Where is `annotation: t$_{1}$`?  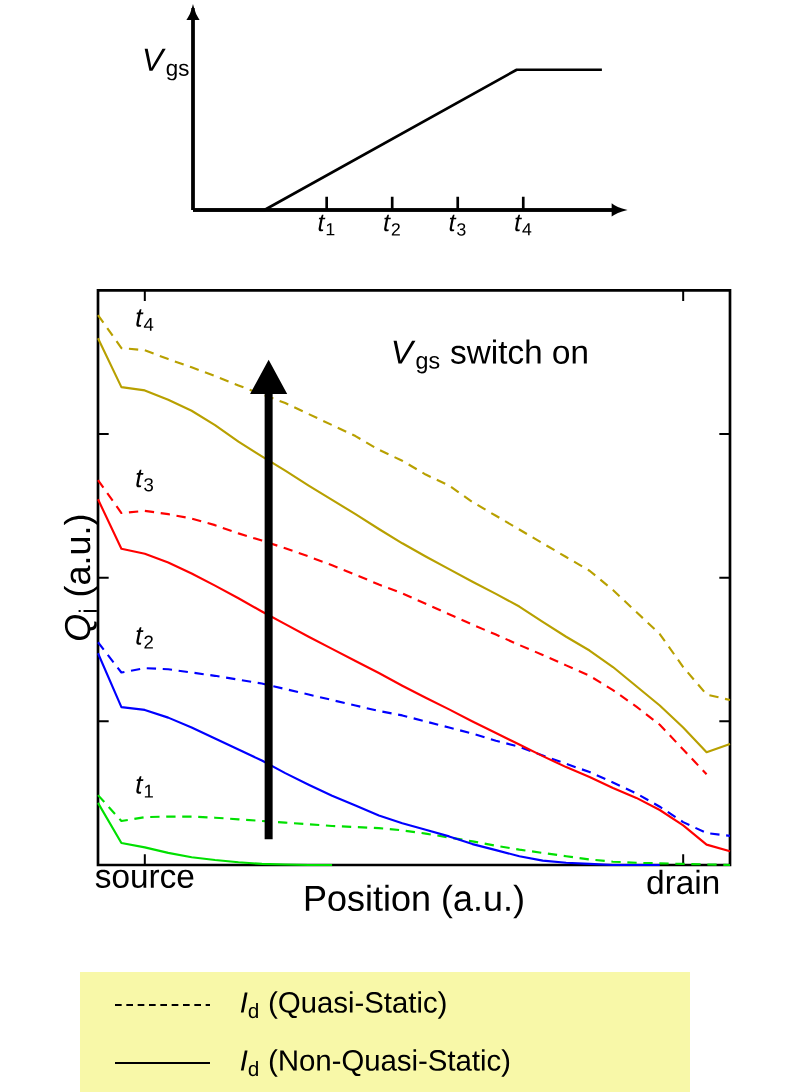 annotation: t$_{1}$ is located at coordinates (144, 787).